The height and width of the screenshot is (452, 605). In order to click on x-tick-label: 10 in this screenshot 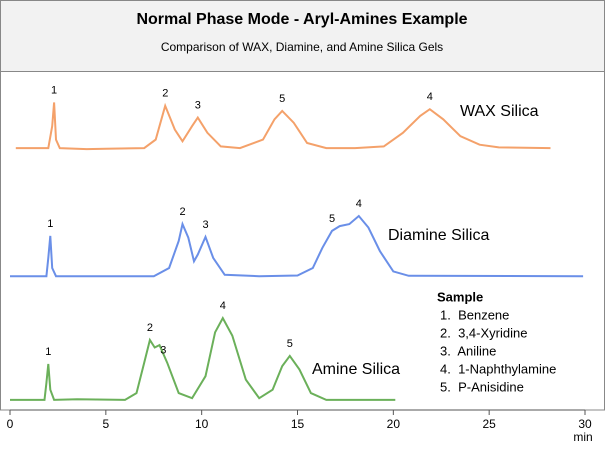, I will do `click(202, 424)`.